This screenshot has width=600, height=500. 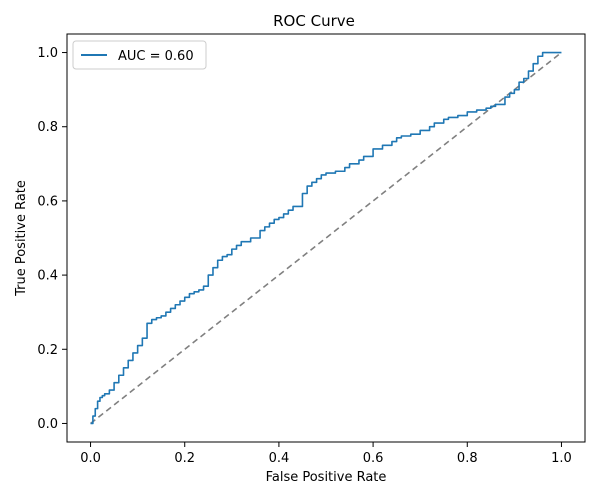 What do you see at coordinates (47, 201) in the screenshot?
I see `y-tick-label: 0.6` at bounding box center [47, 201].